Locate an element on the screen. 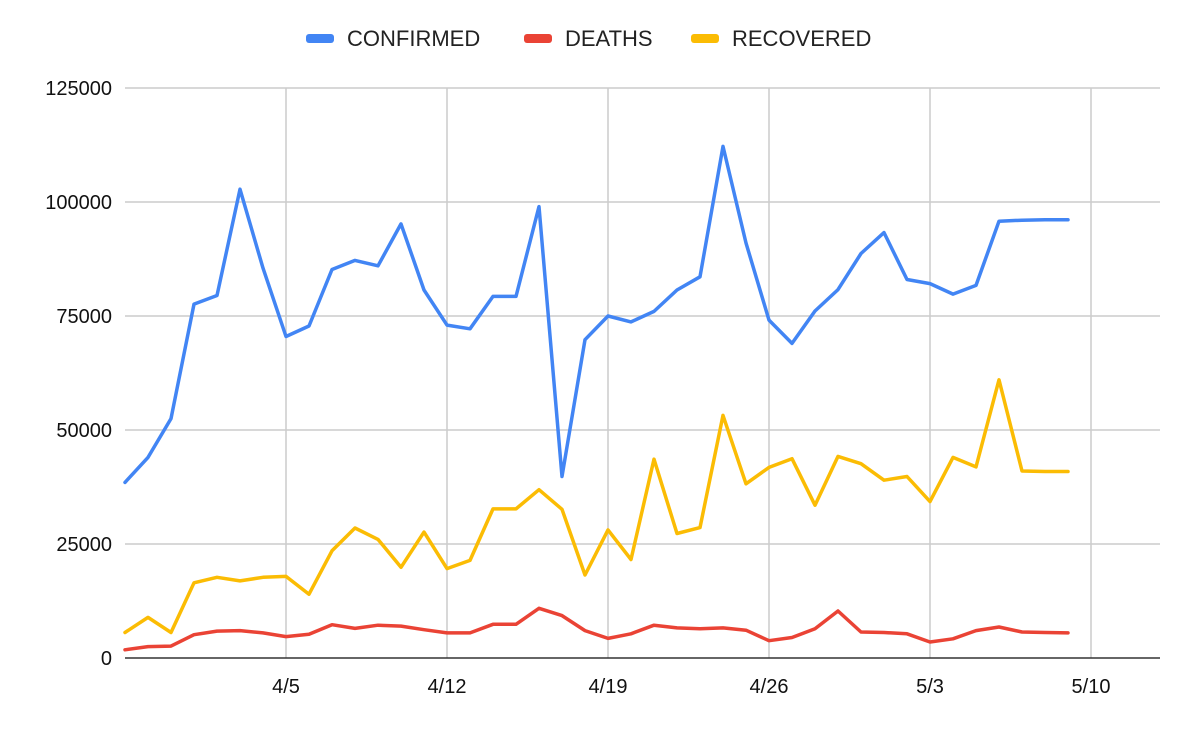  legend-swatch-recovered is located at coordinates (705, 38).